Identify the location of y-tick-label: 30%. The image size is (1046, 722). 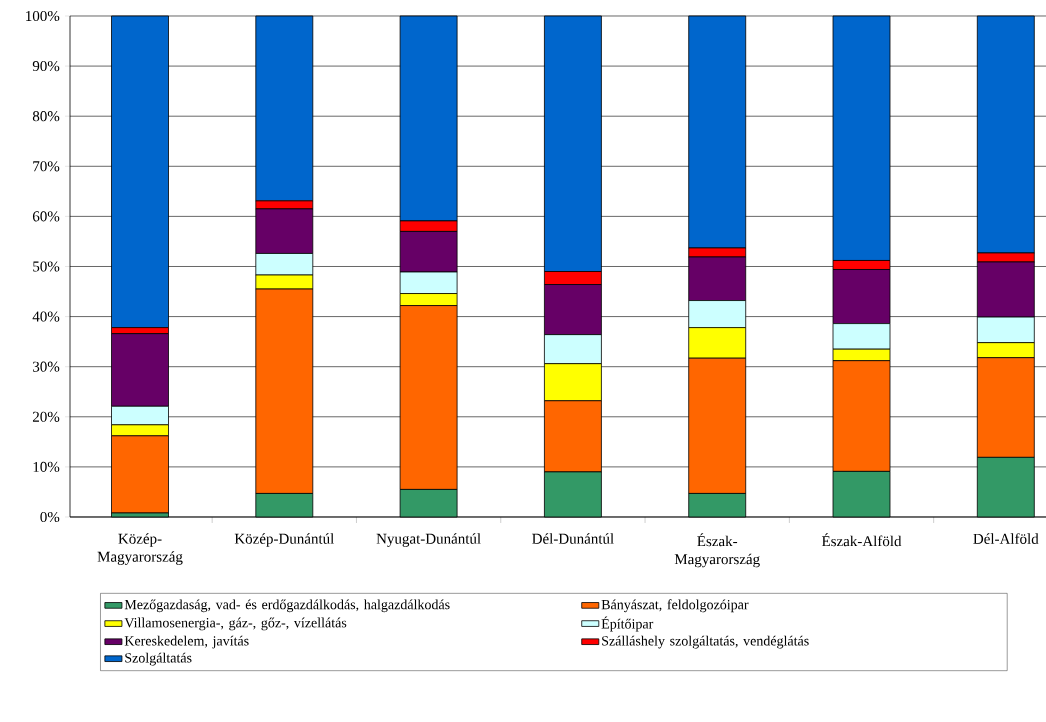
(46, 366).